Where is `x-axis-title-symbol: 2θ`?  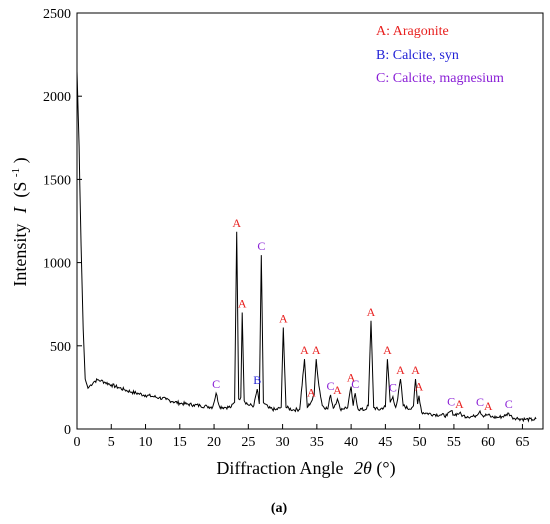 x-axis-title-symbol: 2θ is located at coordinates (363, 468).